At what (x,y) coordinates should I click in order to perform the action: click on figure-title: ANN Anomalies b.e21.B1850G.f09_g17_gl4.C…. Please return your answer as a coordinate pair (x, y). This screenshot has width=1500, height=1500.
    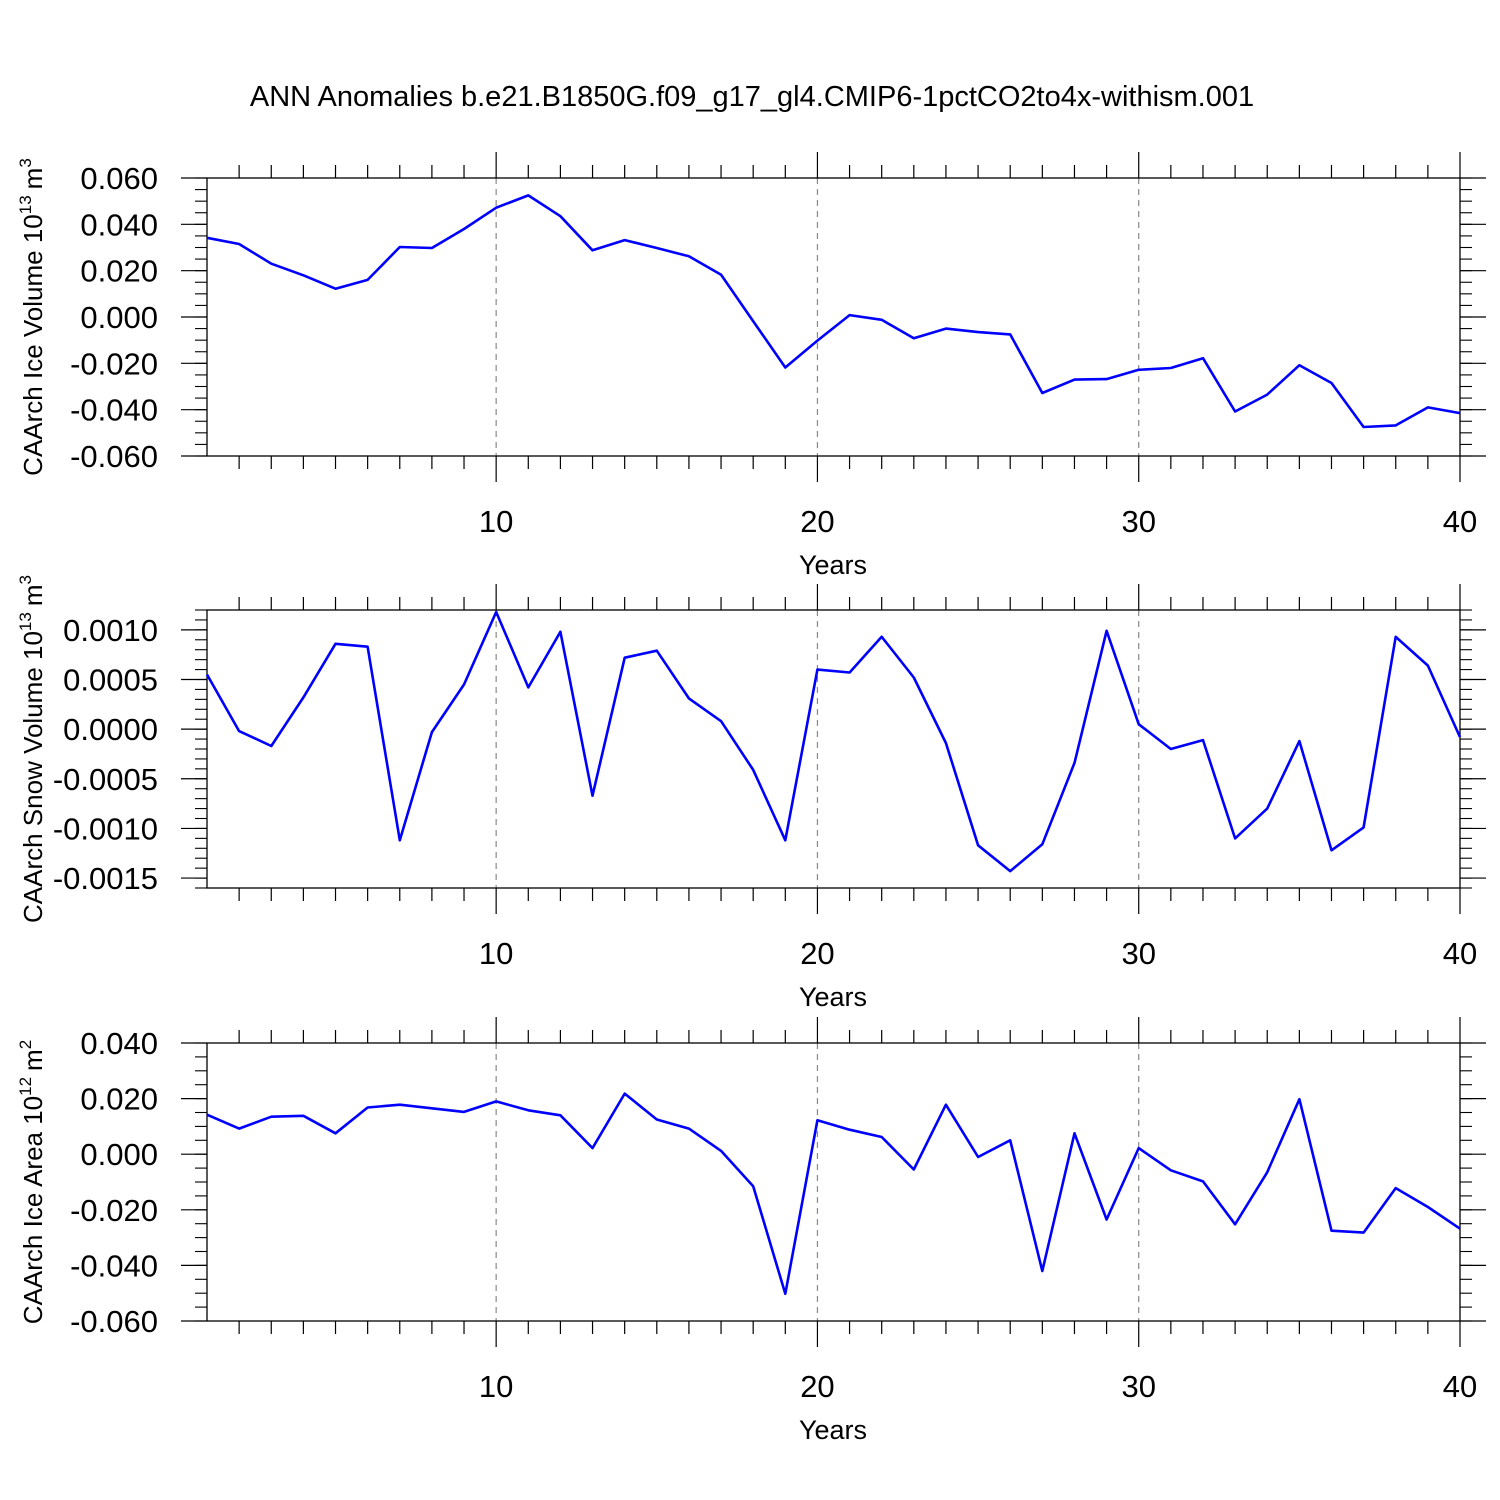
    Looking at the image, I should click on (752, 97).